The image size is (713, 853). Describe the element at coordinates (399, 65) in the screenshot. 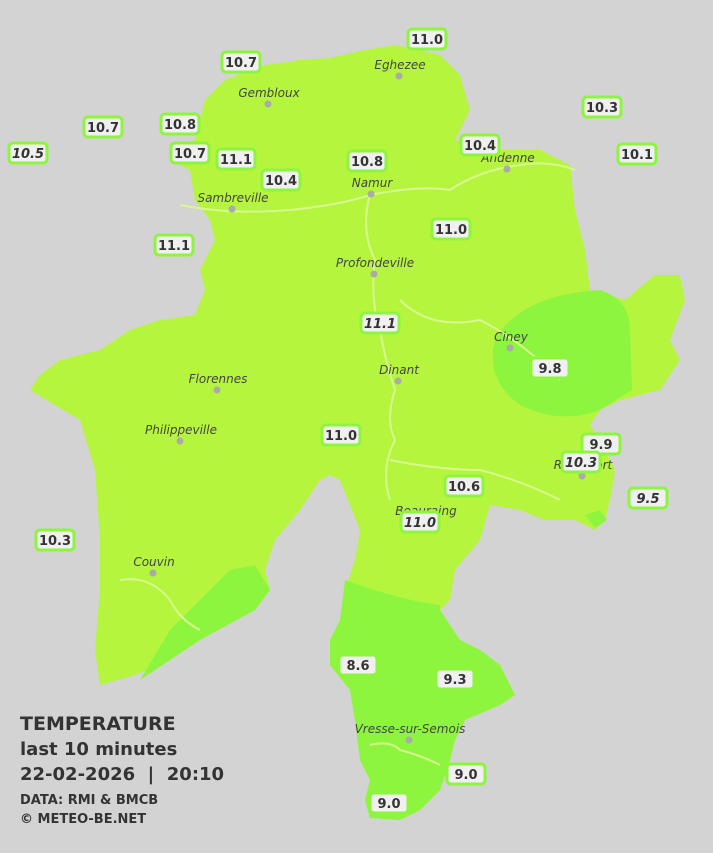

I see `town-name: Eghezee` at that location.